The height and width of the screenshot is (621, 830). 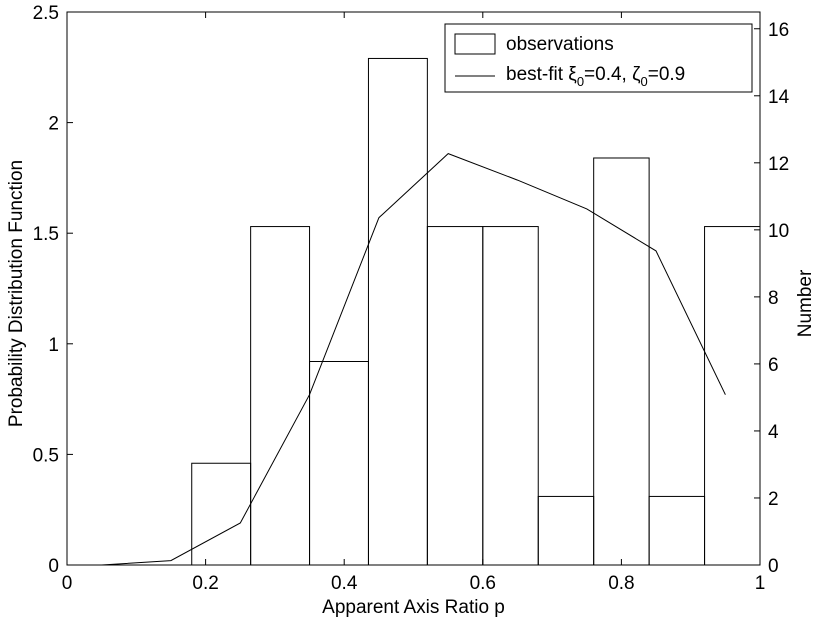 I want to click on x-tick-label: 0.6, so click(x=483, y=583).